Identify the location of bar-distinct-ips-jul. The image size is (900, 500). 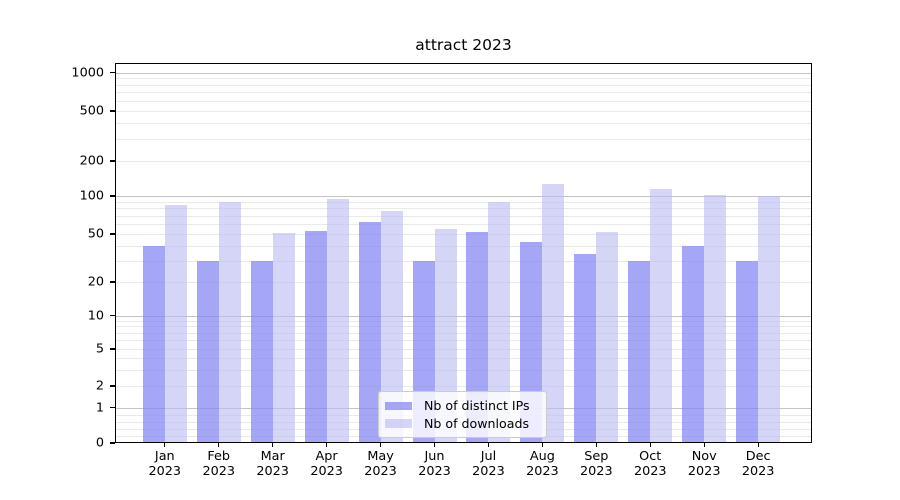
(477, 337).